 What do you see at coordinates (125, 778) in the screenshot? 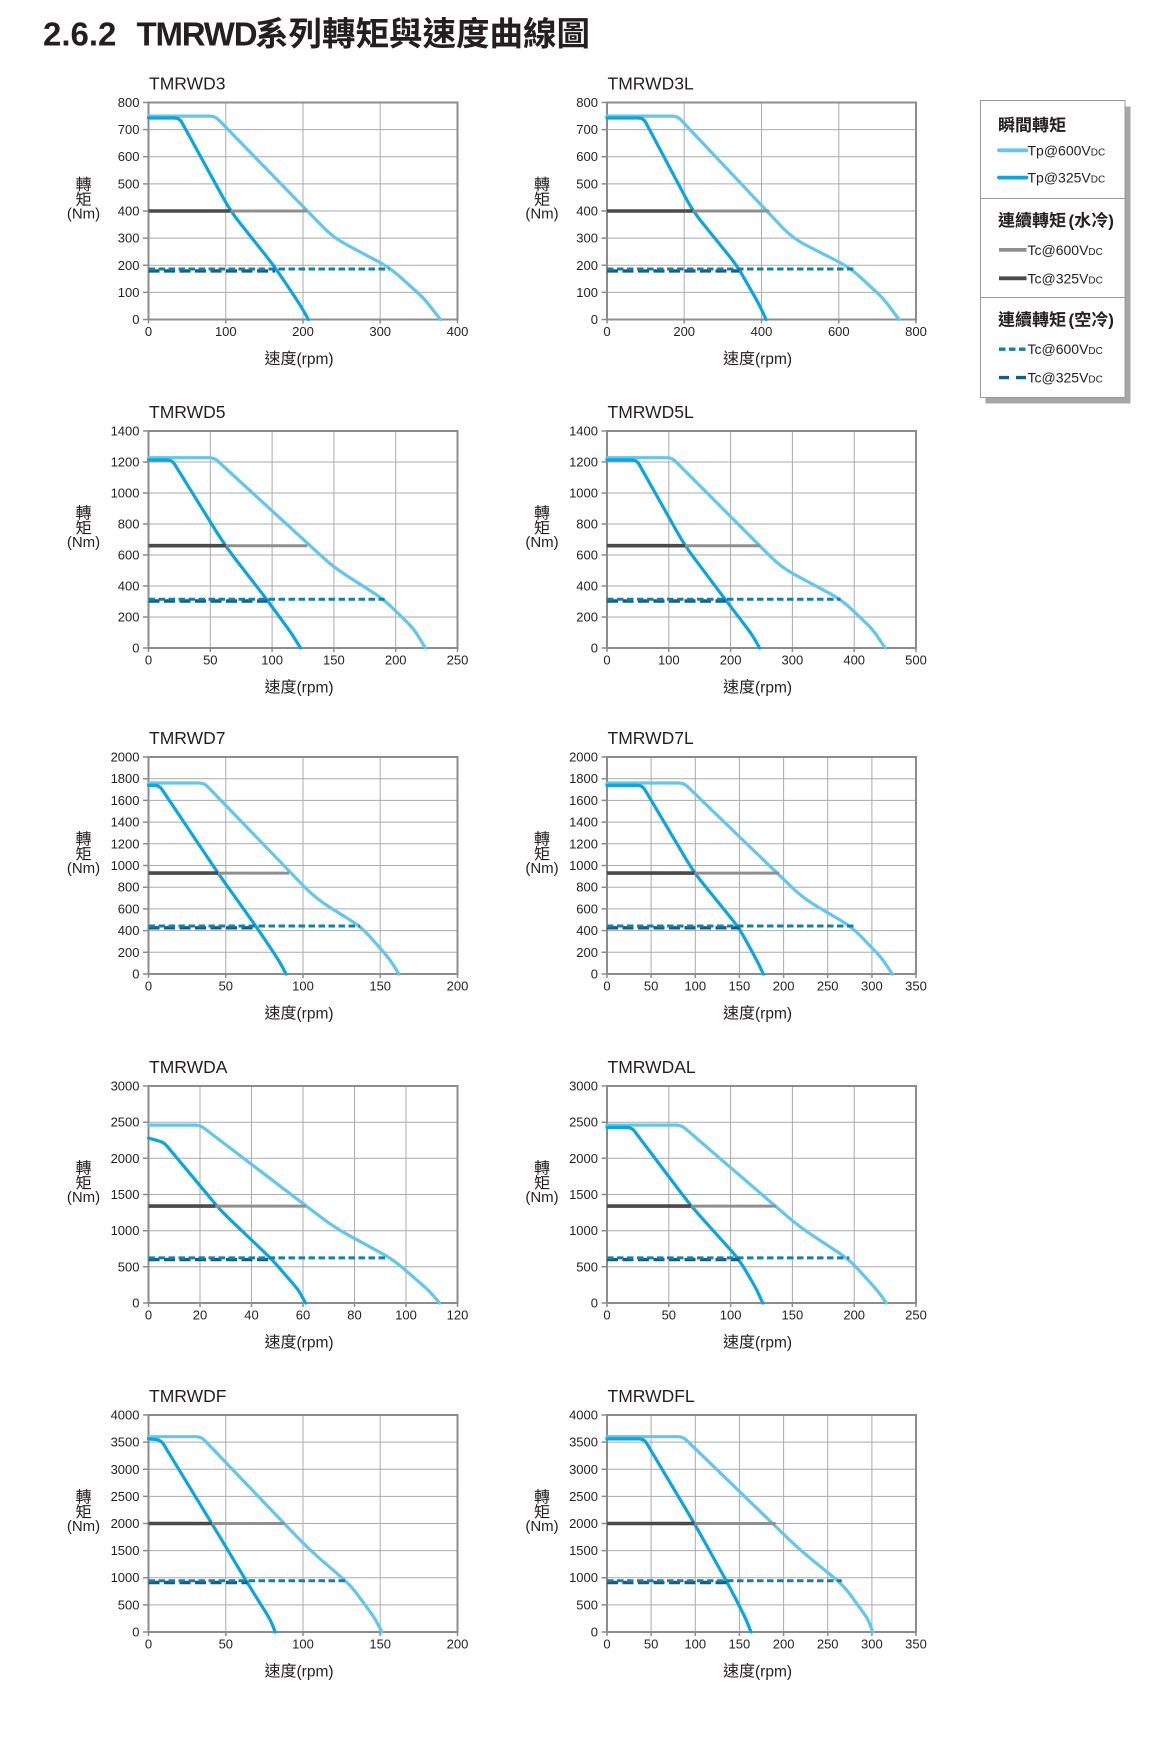
I see `svg-text: 1800` at bounding box center [125, 778].